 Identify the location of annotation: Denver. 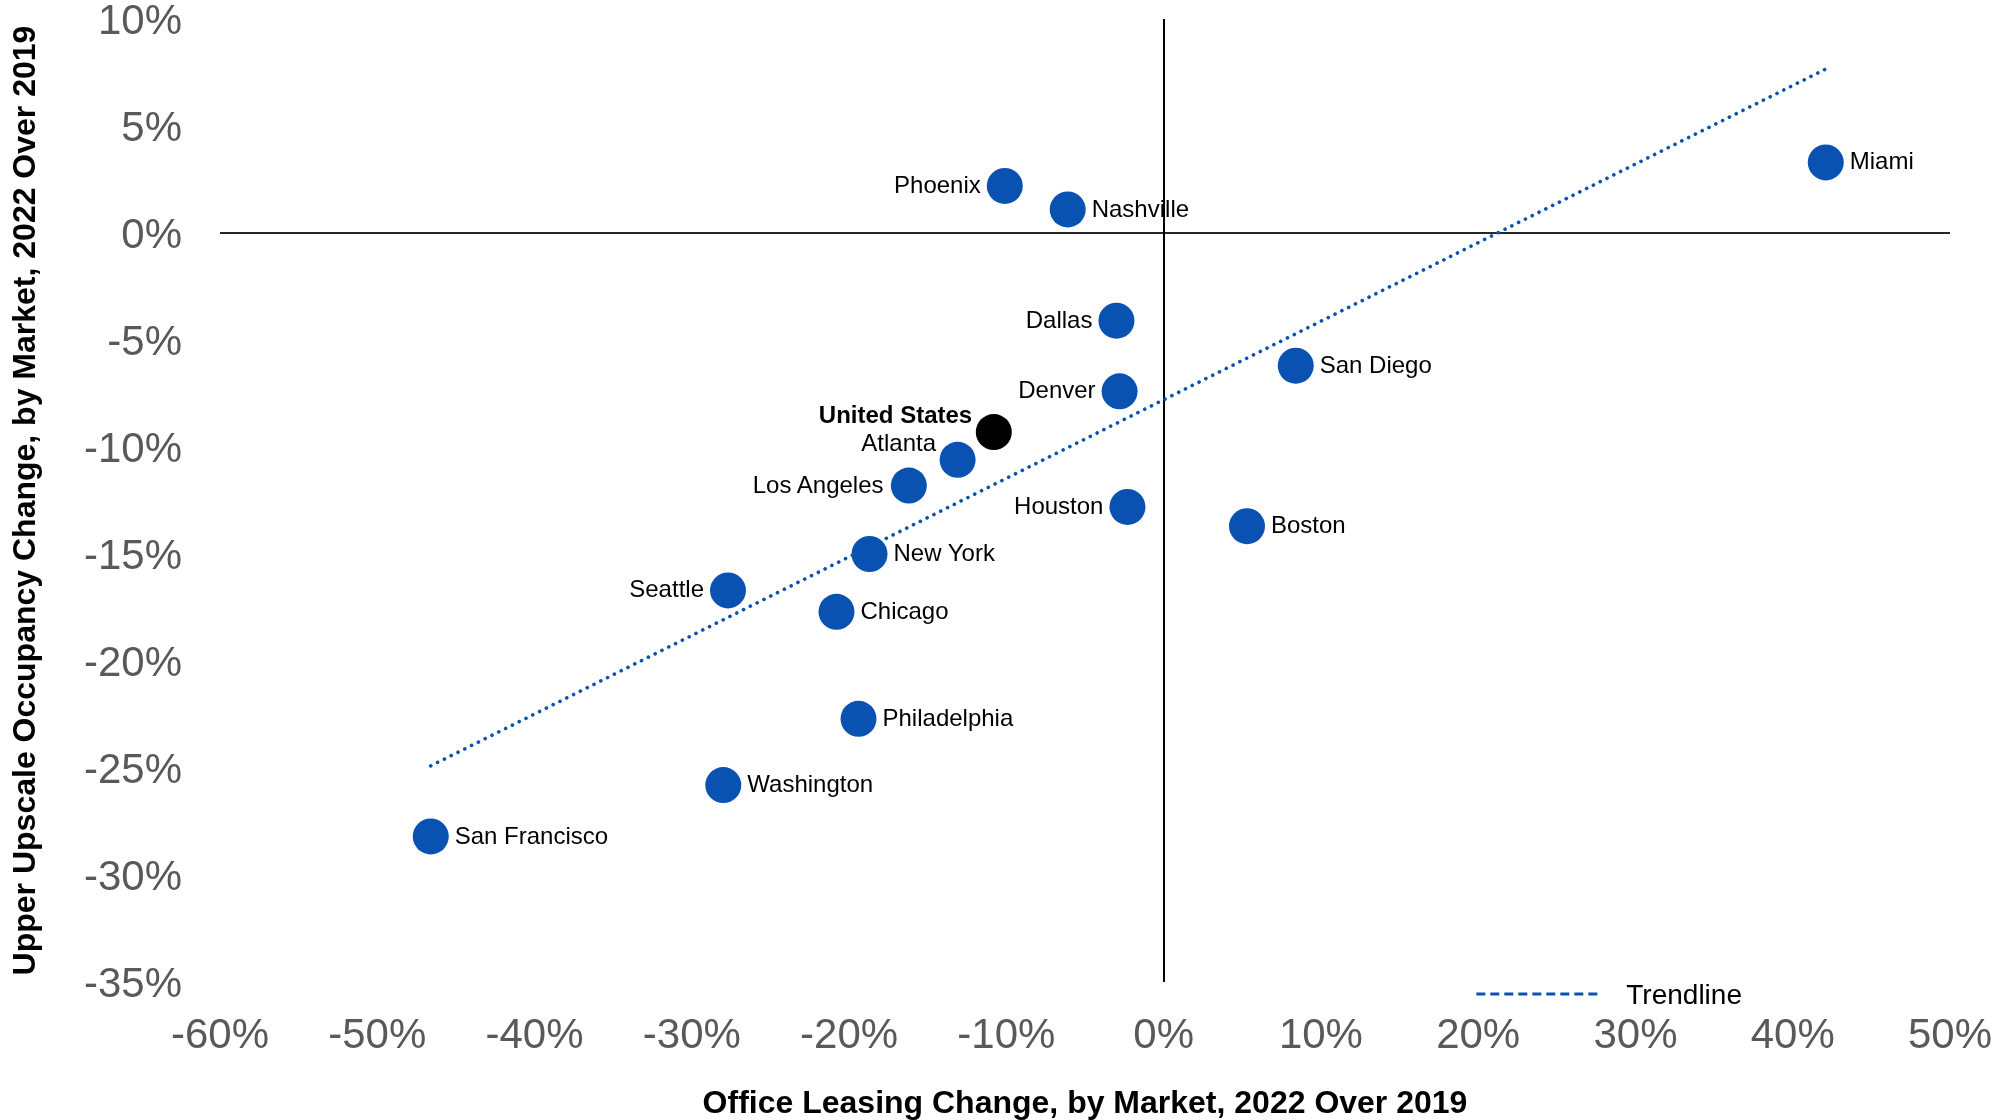
(1057, 390).